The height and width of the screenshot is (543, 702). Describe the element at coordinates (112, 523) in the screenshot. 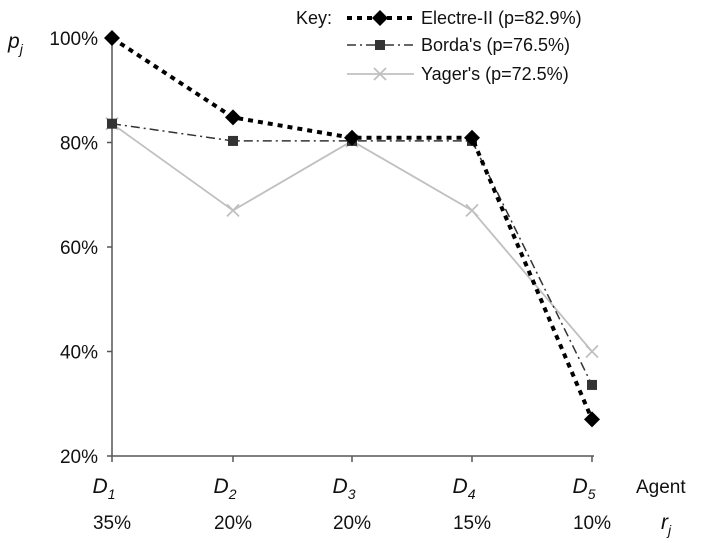

I see `weight-label: 35%` at that location.